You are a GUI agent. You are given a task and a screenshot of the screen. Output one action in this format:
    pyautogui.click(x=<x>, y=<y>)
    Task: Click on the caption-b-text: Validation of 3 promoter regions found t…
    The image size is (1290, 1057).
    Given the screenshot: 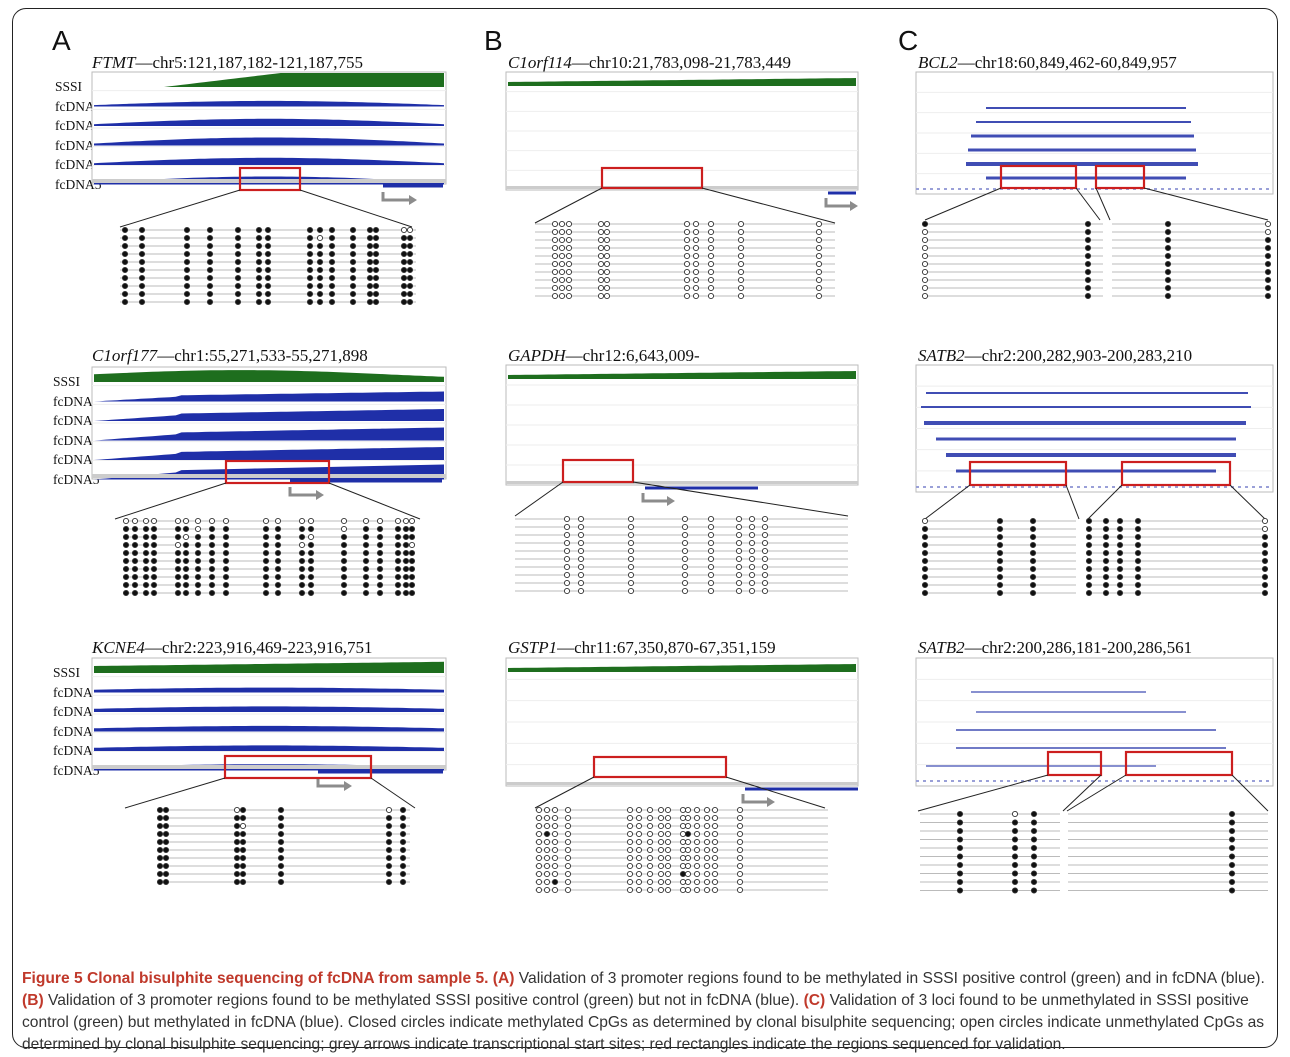 What is the action you would take?
    pyautogui.click(x=424, y=1000)
    